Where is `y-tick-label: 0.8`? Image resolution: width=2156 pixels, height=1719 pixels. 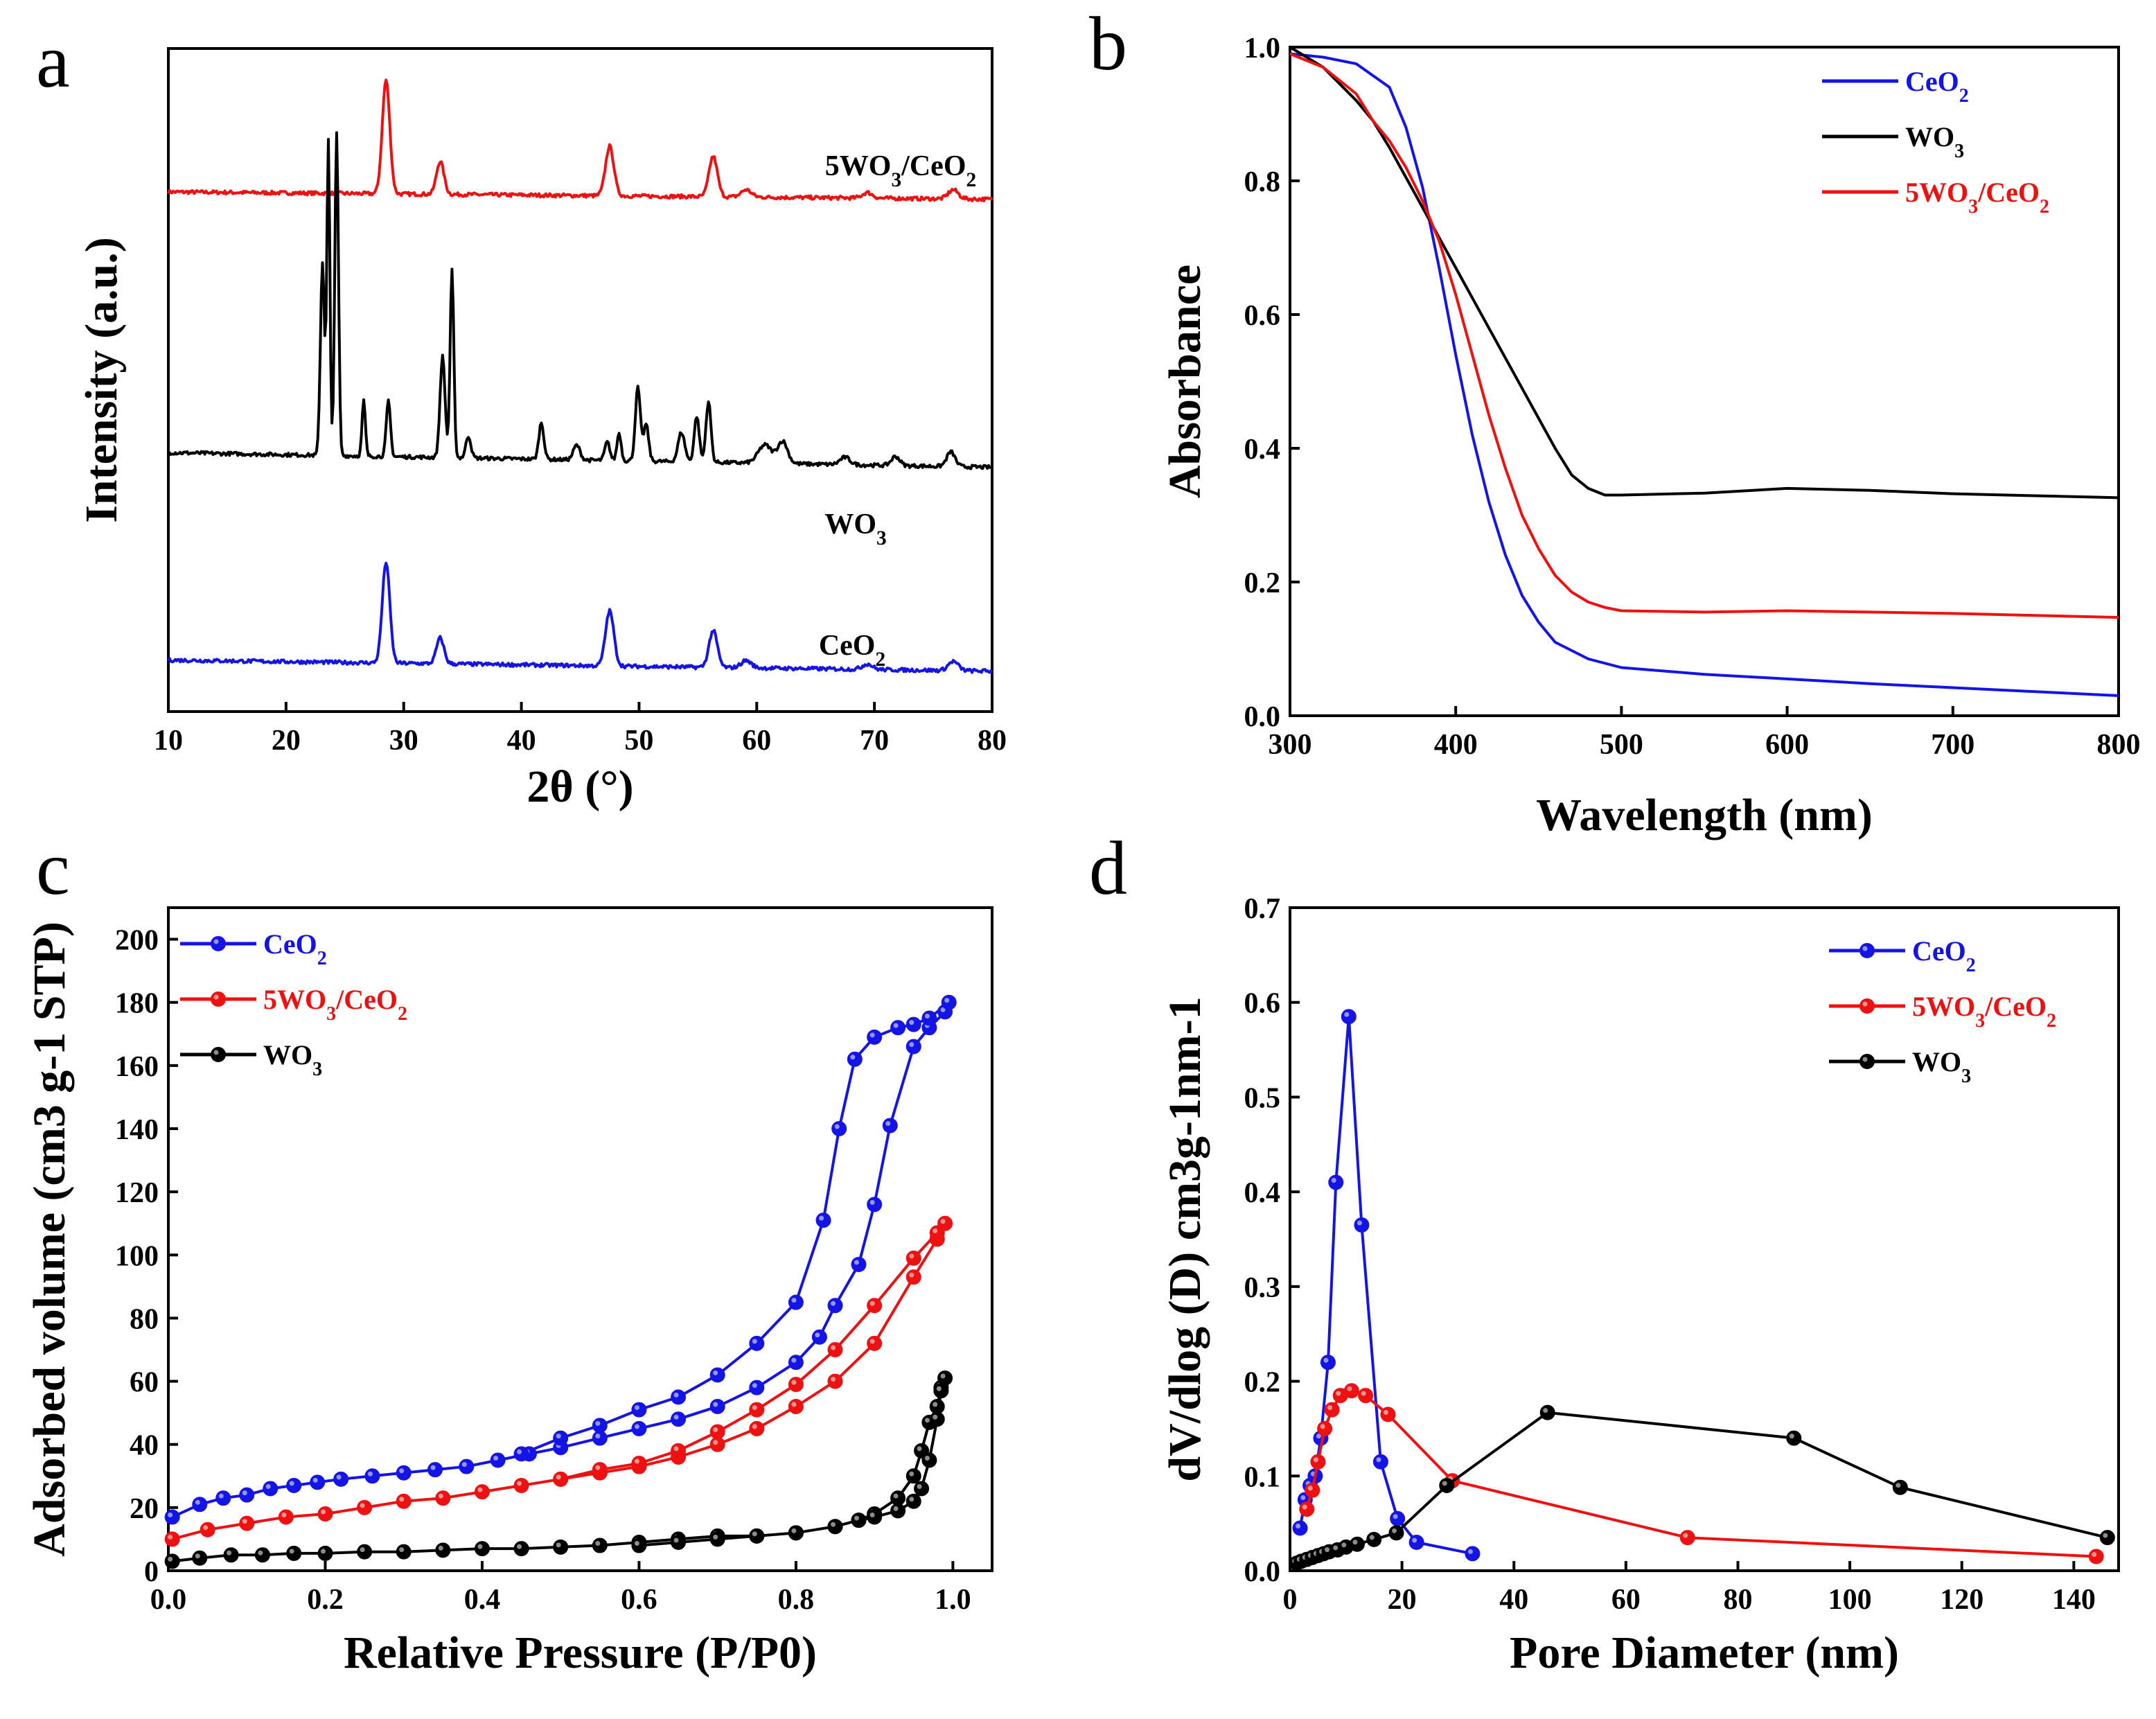
y-tick-label: 0.8 is located at coordinates (1263, 182).